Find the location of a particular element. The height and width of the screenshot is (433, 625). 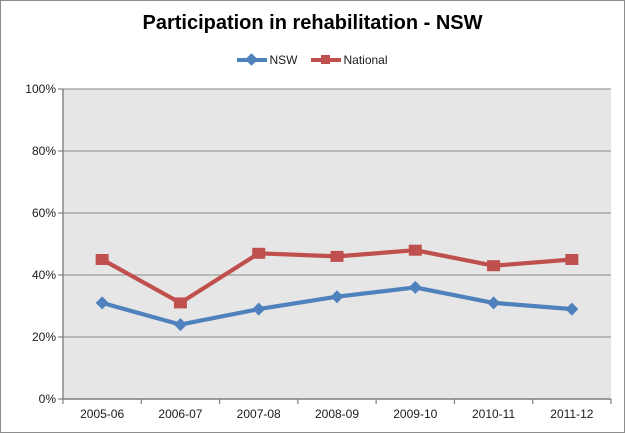

chart-legend: NSW National is located at coordinates (312, 60).